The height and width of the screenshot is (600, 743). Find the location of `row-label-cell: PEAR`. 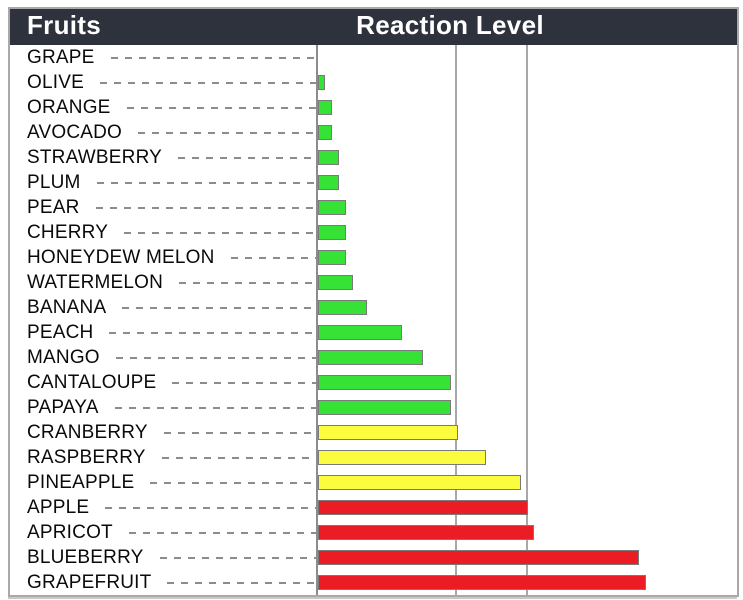

row-label-cell: PEAR is located at coordinates (165, 207).